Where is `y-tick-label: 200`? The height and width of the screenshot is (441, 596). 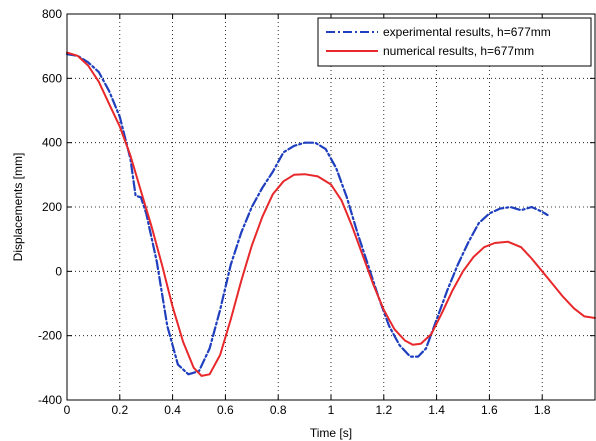 y-tick-label: 200 is located at coordinates (52, 207).